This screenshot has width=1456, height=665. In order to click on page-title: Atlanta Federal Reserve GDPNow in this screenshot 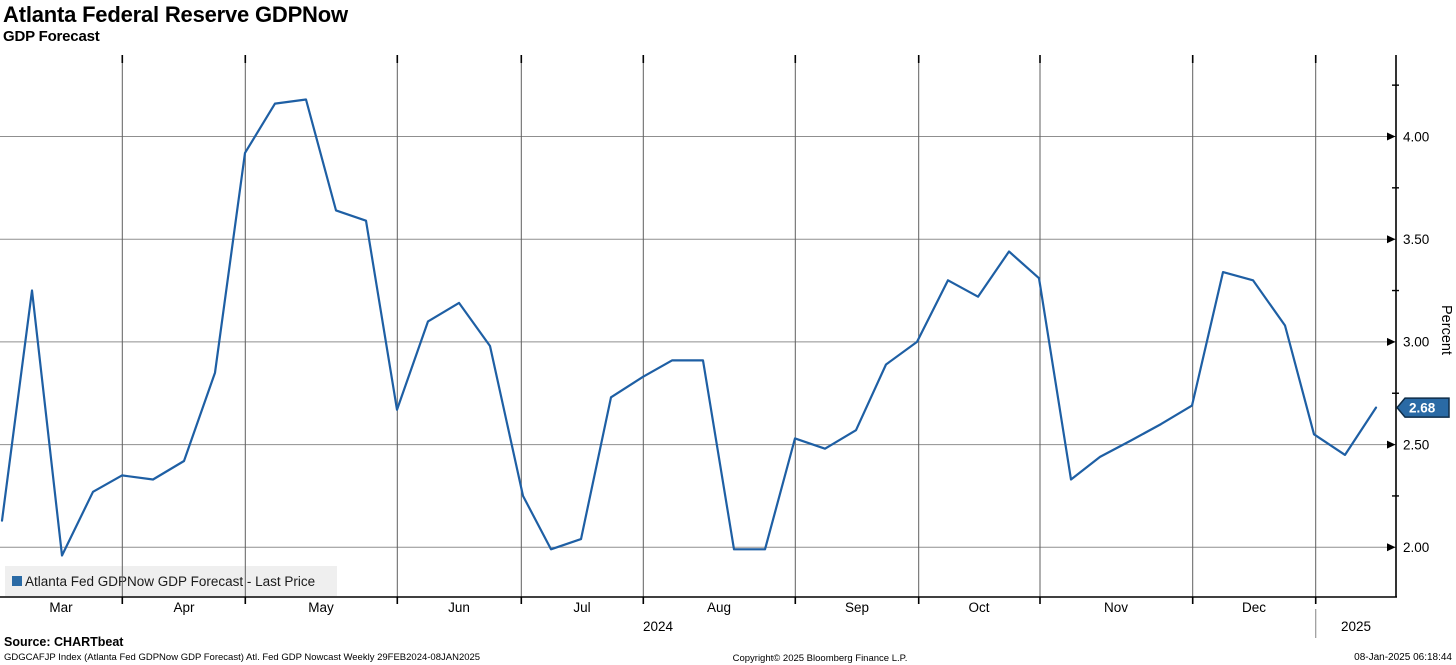, I will do `click(175, 14)`.